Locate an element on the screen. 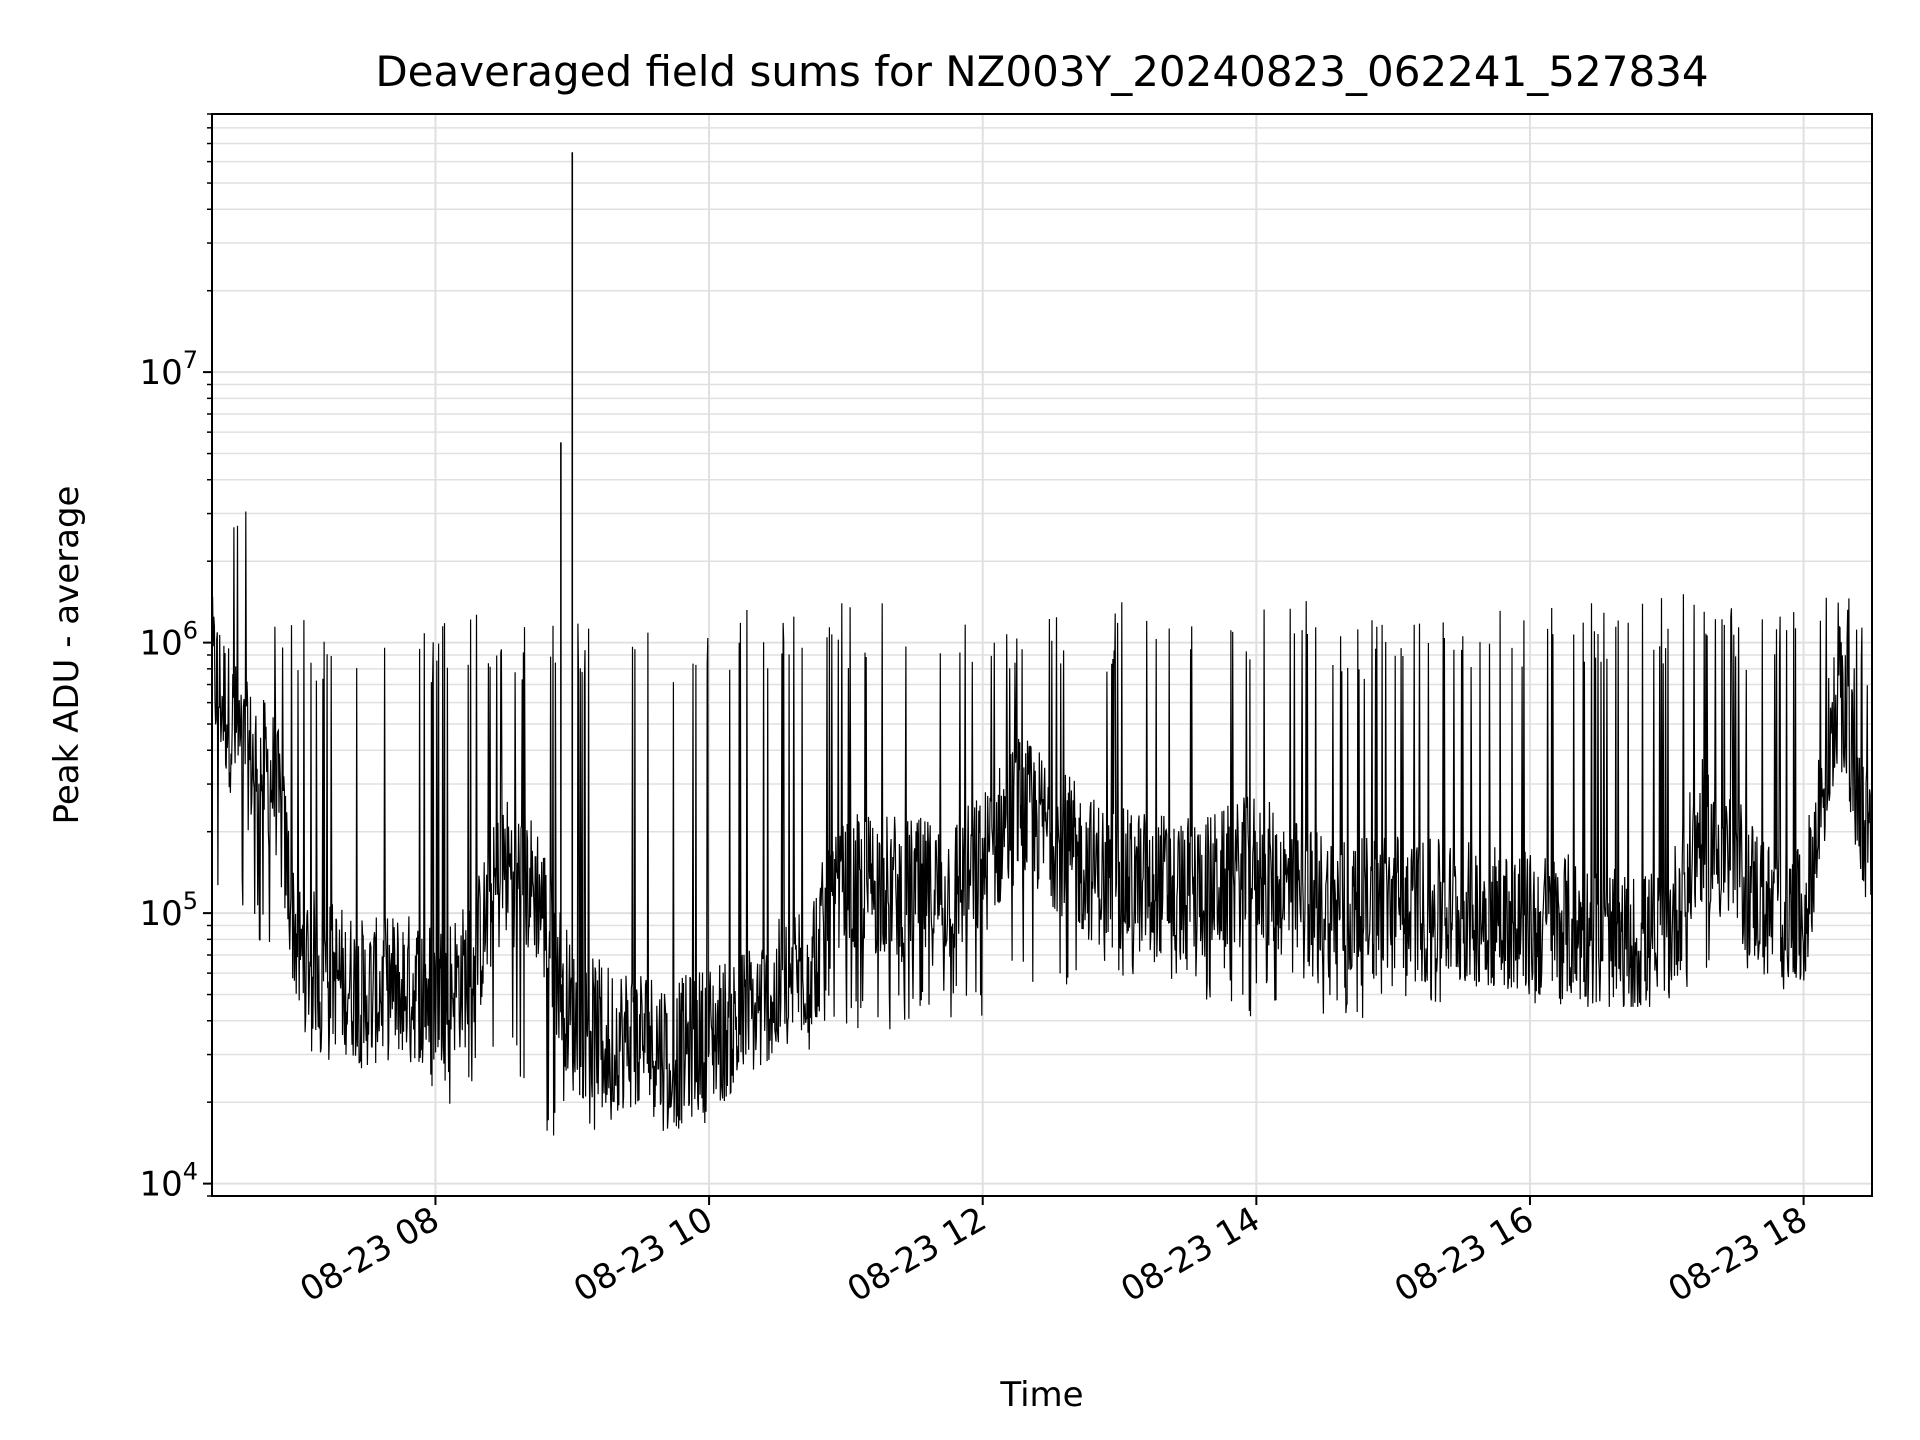 The image size is (1920, 1440). y-tick-exponent: 6 is located at coordinates (190, 631).